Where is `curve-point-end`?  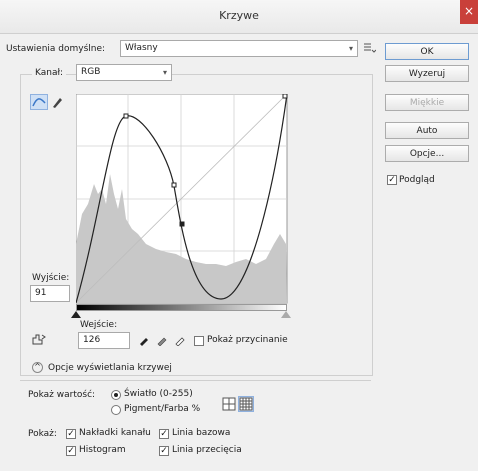 curve-point-end is located at coordinates (285, 96).